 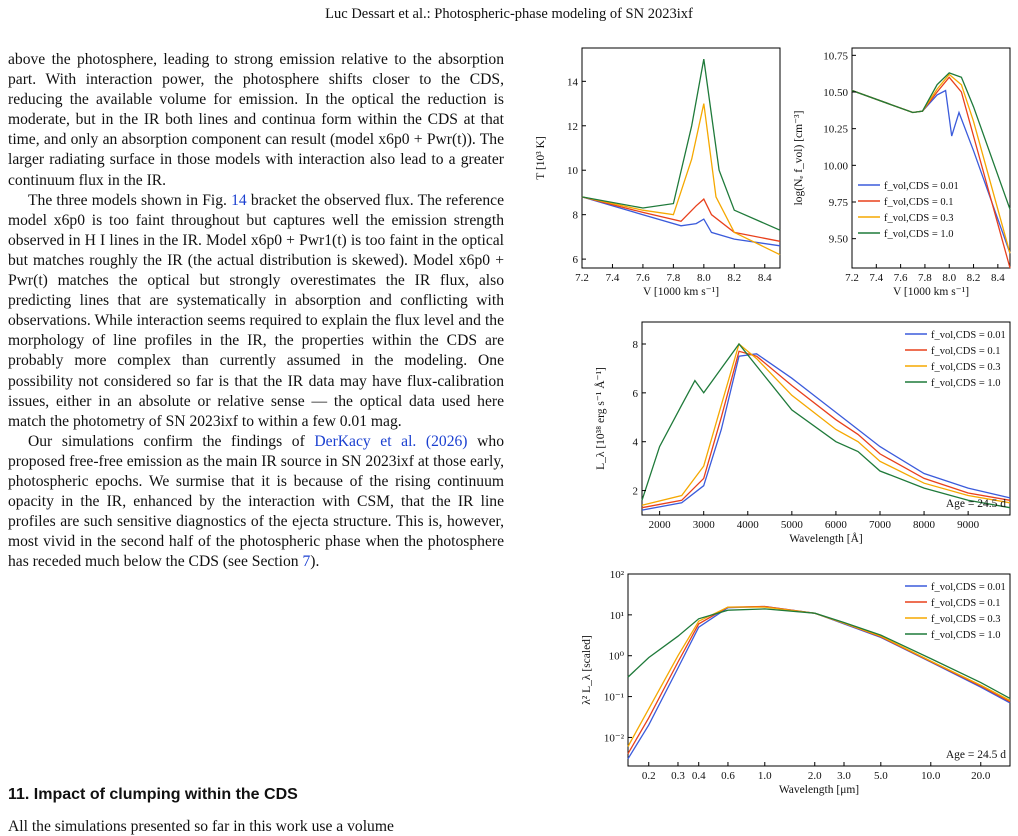 I want to click on y-tick-label: 10⁻¹, so click(x=614, y=698).